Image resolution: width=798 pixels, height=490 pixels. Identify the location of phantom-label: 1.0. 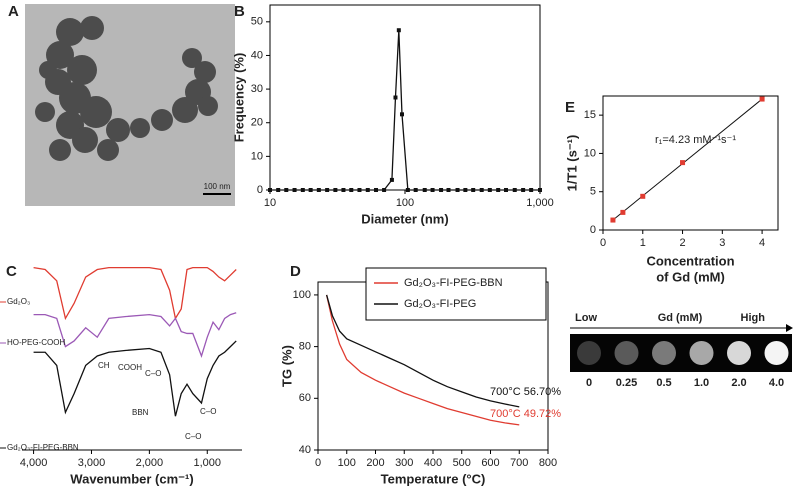
(701, 383).